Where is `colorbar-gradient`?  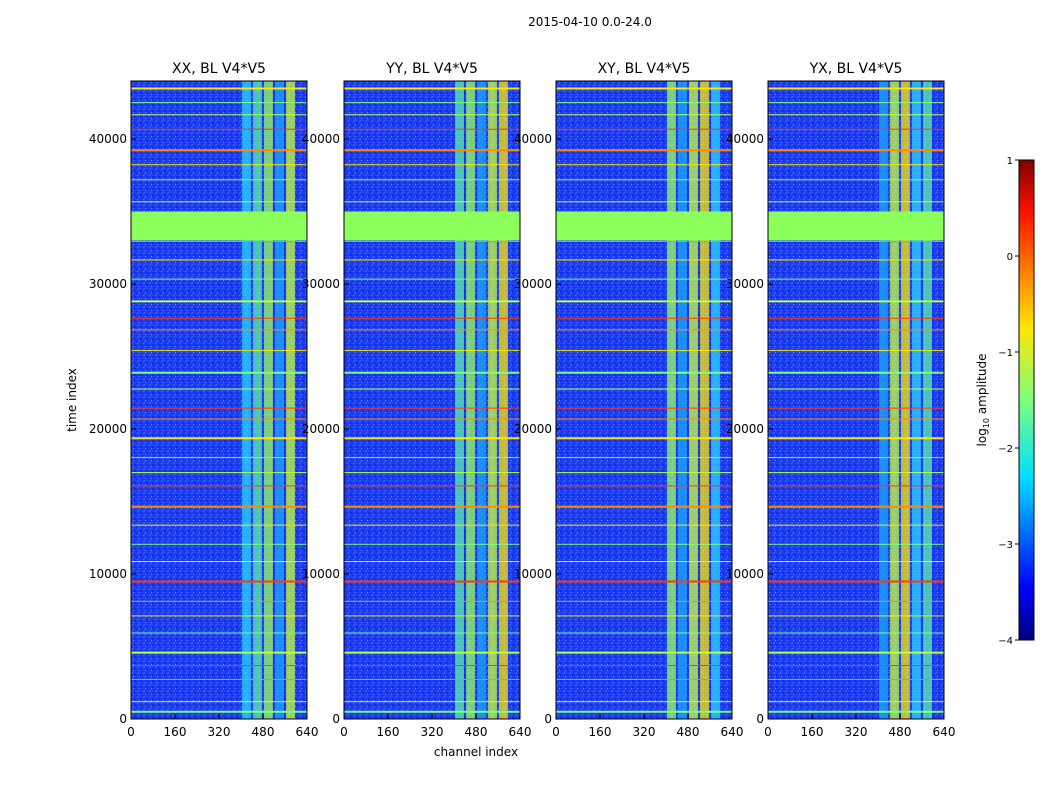
colorbar-gradient is located at coordinates (1026, 400).